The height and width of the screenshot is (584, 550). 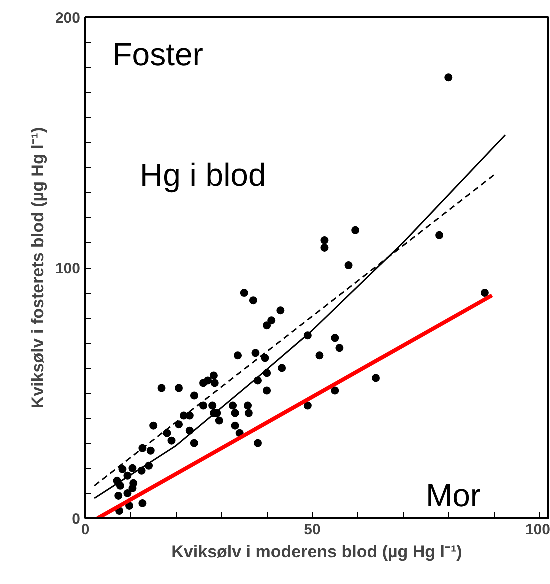 What do you see at coordinates (76, 519) in the screenshot?
I see `y-tick-label: 0` at bounding box center [76, 519].